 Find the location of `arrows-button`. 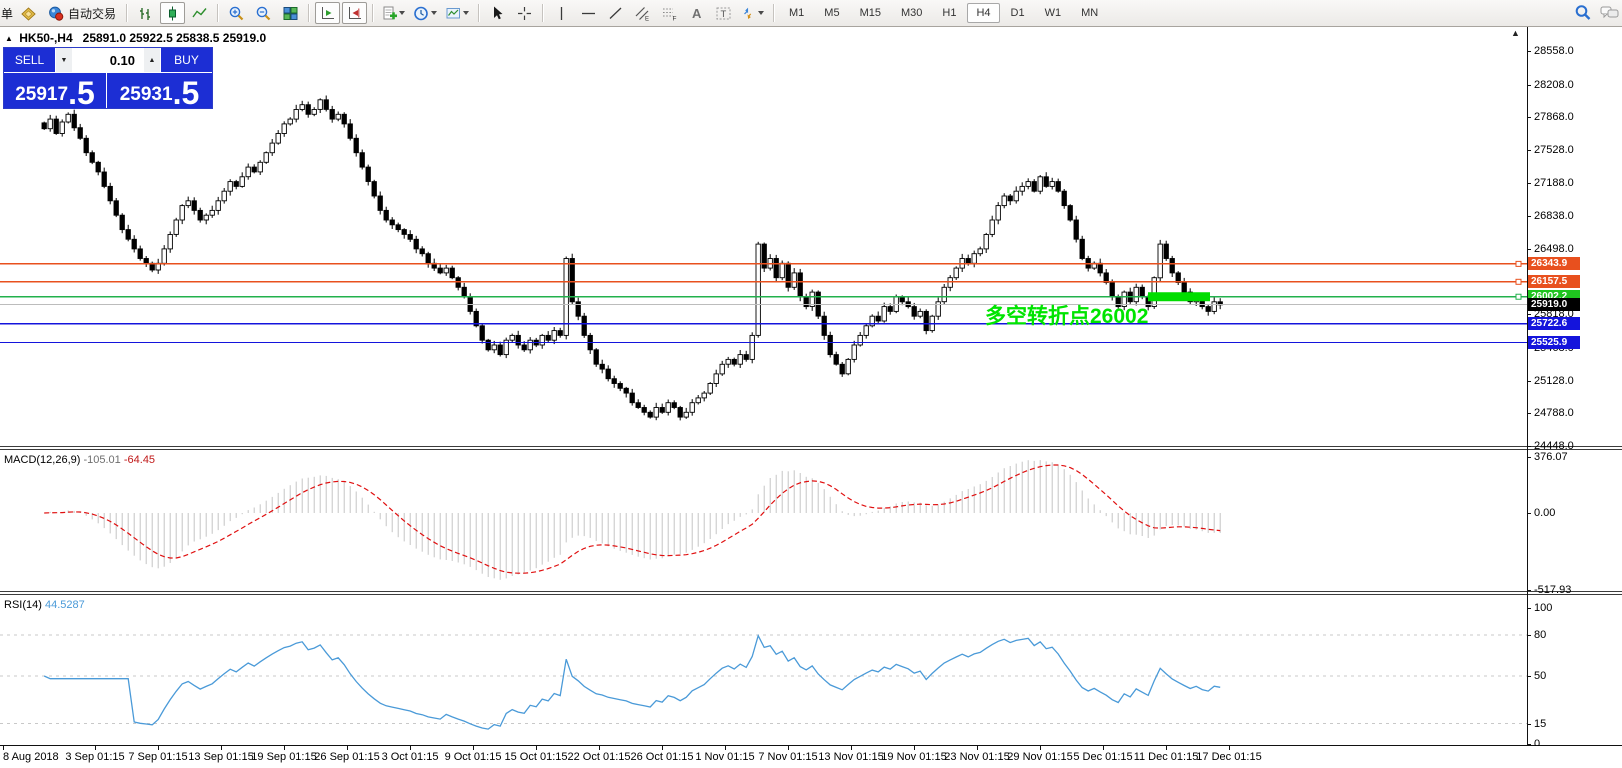

arrows-button is located at coordinates (753, 13).